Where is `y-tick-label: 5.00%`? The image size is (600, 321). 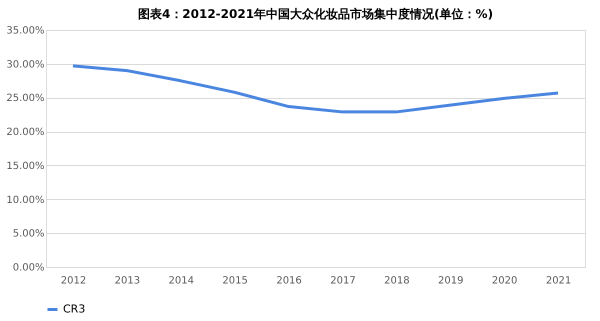
y-tick-label: 5.00% is located at coordinates (28, 234).